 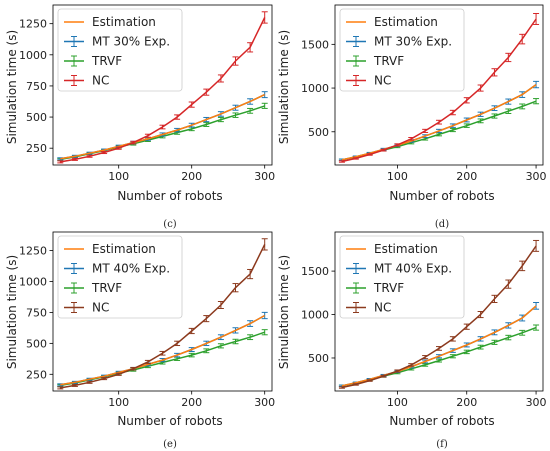 I want to click on legend-label: TRVF, so click(x=388, y=61).